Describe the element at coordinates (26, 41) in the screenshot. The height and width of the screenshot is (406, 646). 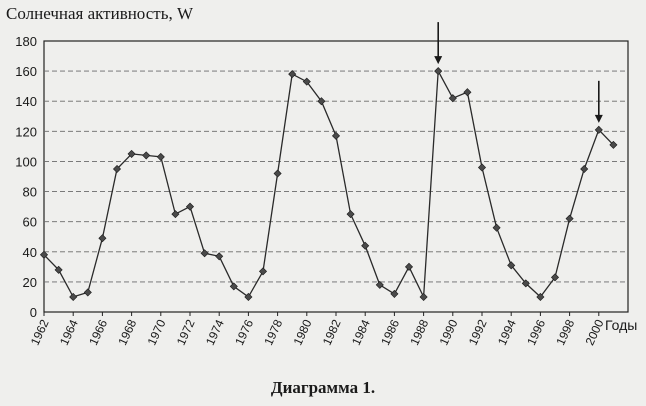
I see `y-tick-label: 180` at that location.